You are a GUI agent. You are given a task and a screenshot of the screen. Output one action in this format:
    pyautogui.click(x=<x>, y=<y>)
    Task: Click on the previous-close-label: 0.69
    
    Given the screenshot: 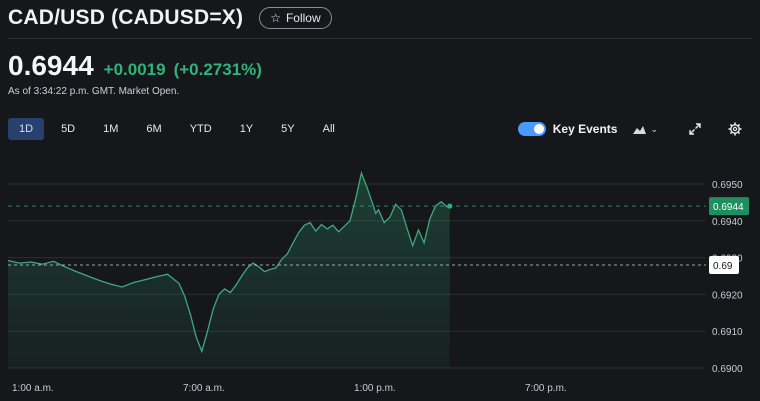 What is the action you would take?
    pyautogui.click(x=723, y=266)
    